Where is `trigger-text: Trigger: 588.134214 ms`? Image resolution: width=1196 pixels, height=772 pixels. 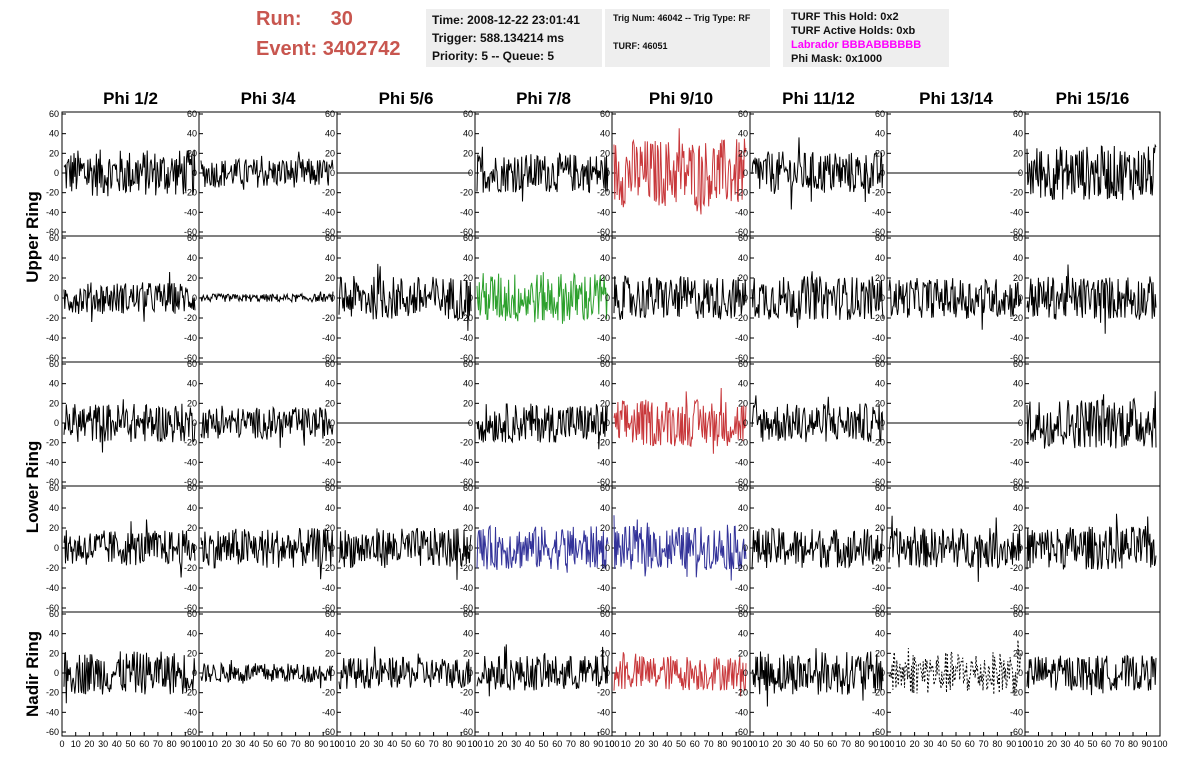
trigger-text: Trigger: 588.134214 ms is located at coordinates (498, 38).